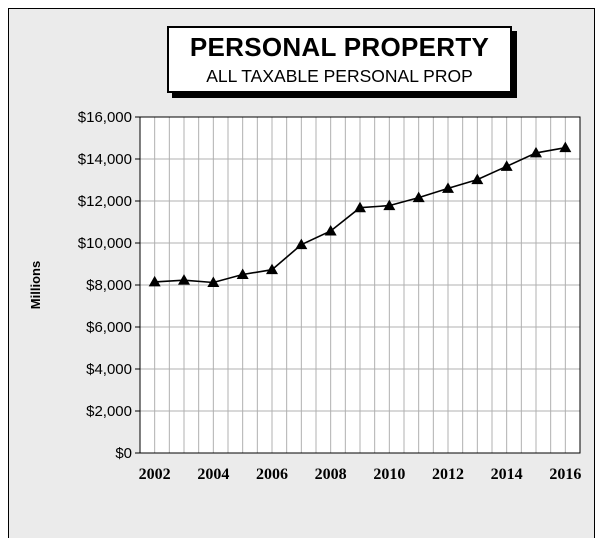 The image size is (603, 538). What do you see at coordinates (105, 159) in the screenshot?
I see `y-tick-label: $14,000` at bounding box center [105, 159].